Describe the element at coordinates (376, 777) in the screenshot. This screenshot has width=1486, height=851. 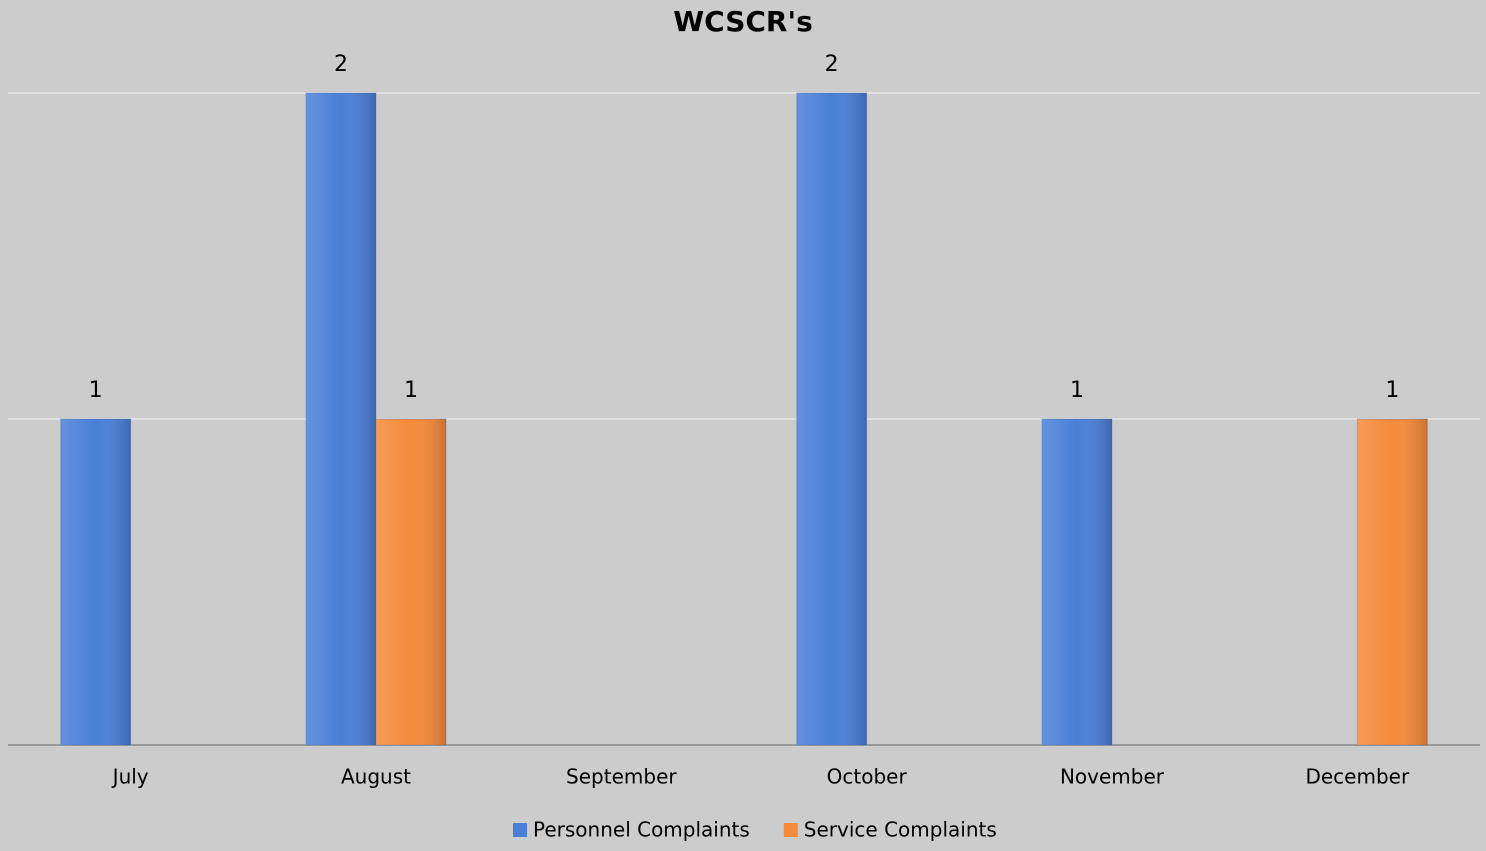
I see `x-tick-label: August` at that location.